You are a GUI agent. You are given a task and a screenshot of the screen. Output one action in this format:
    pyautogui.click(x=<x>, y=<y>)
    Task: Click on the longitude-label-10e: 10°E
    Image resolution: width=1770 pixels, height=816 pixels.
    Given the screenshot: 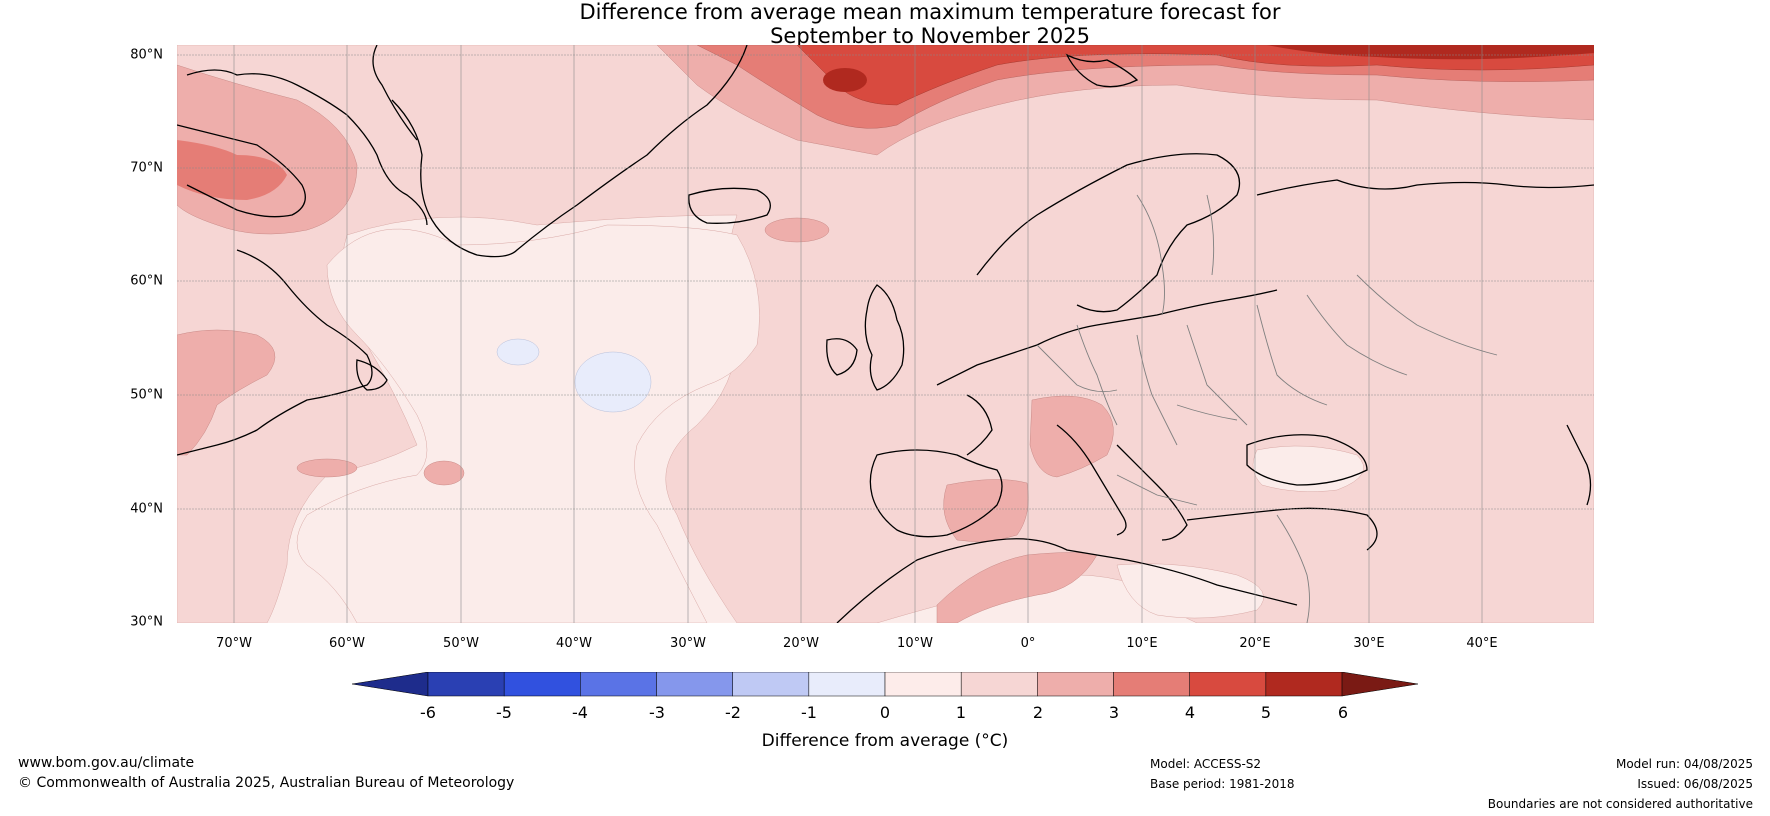 What is the action you would take?
    pyautogui.click(x=1142, y=643)
    